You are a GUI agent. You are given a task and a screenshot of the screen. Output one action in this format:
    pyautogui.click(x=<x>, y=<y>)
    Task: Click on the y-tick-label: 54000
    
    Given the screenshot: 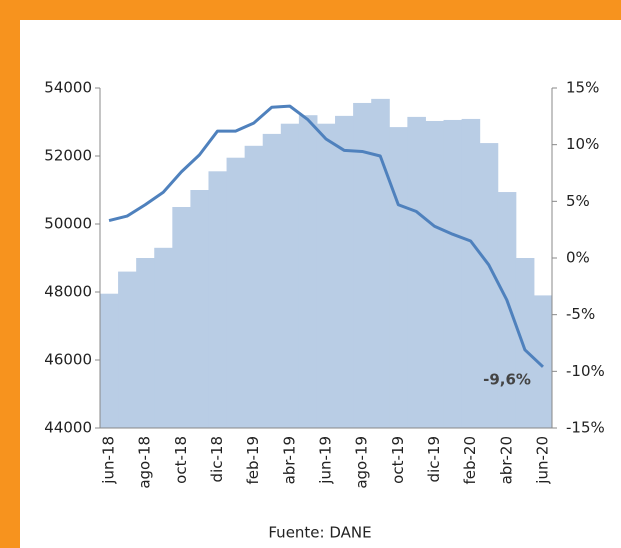 What is the action you would take?
    pyautogui.click(x=68, y=88)
    